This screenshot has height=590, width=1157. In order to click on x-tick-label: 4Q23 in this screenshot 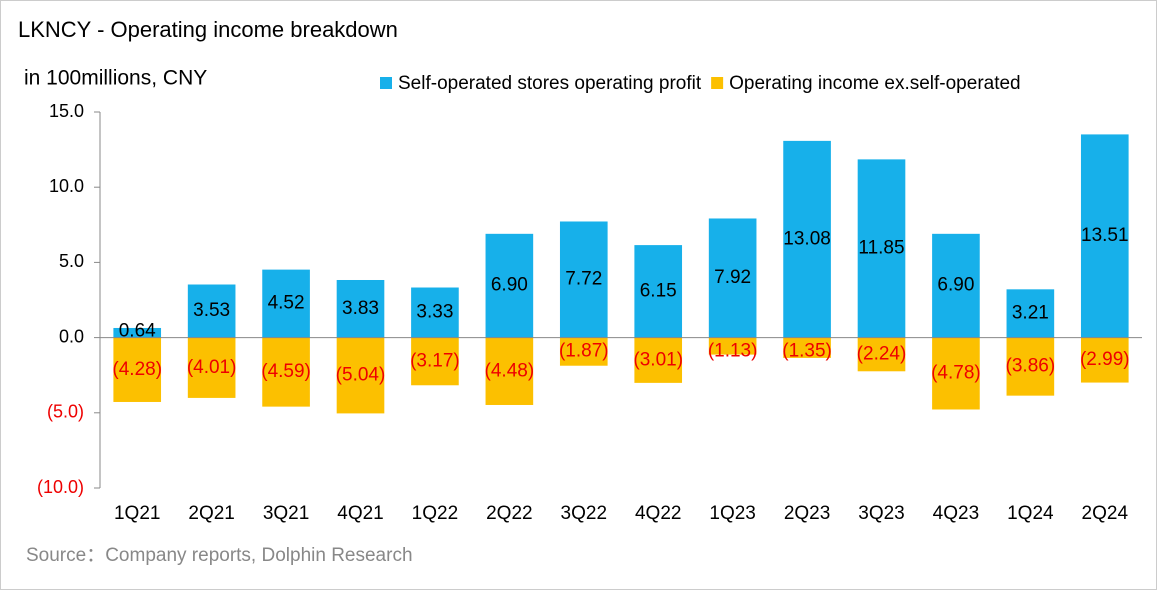, I will do `click(956, 513)`.